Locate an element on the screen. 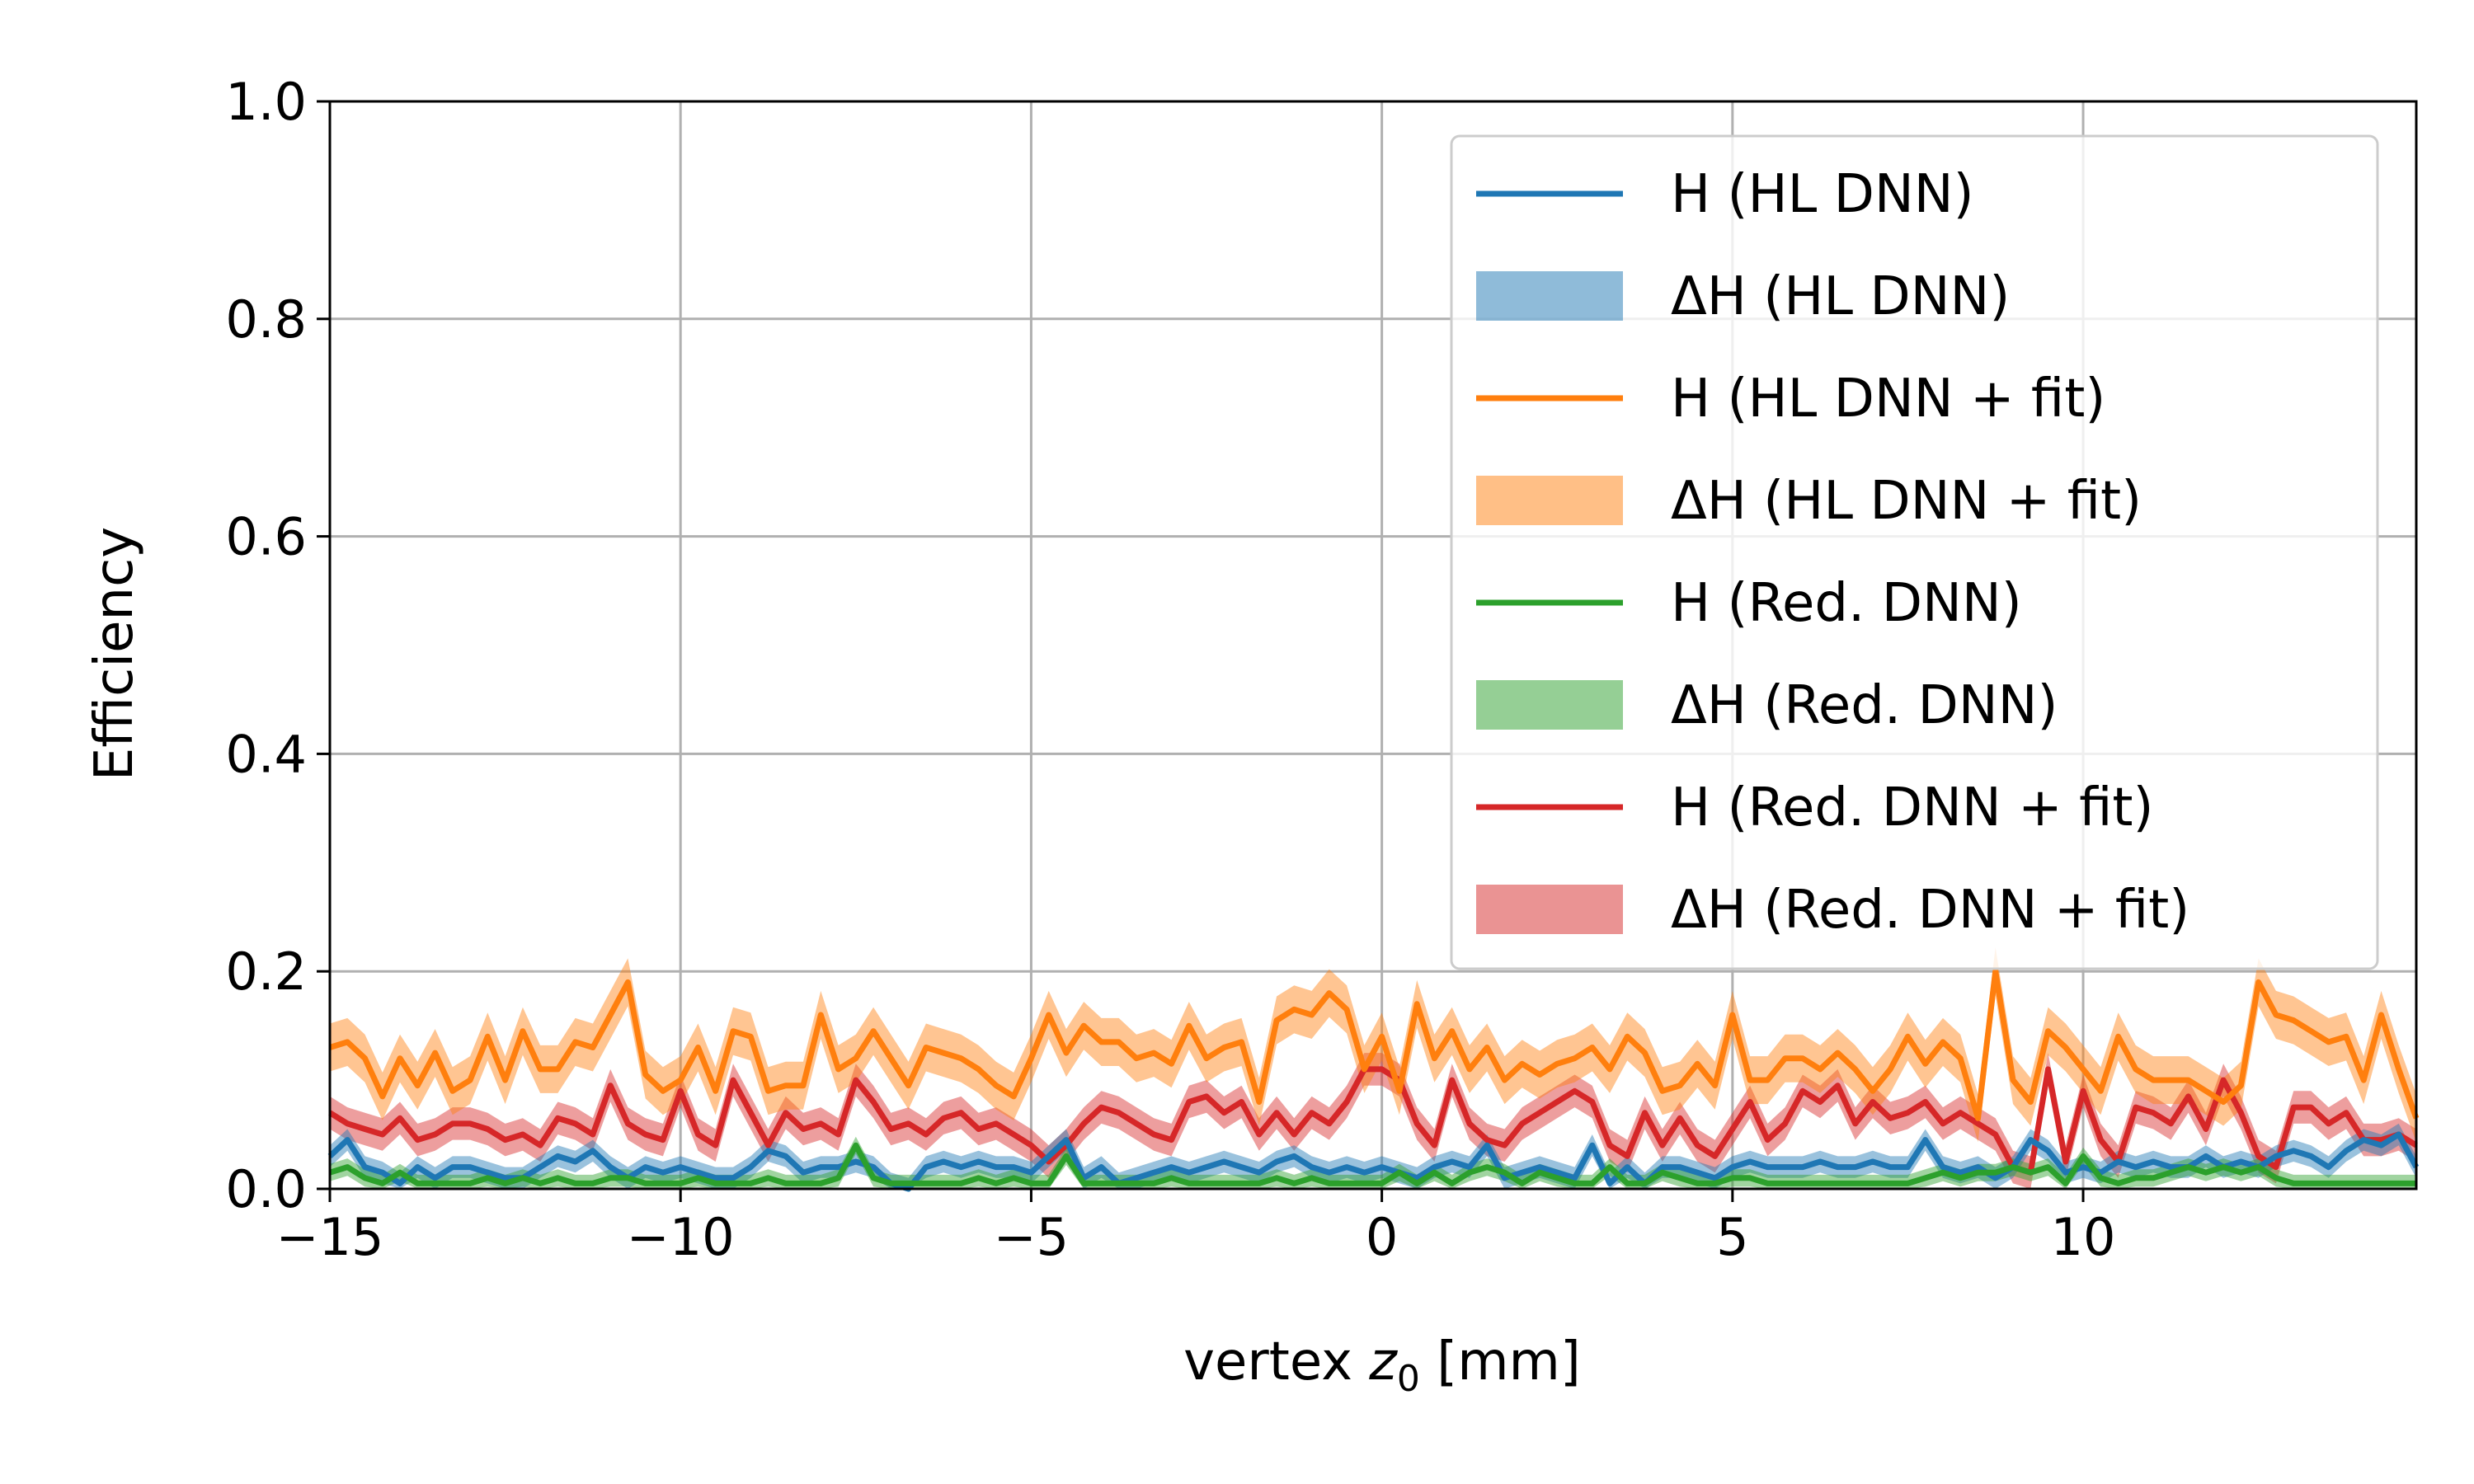 The height and width of the screenshot is (1484, 2474). x-axis-label: vertex z0 [mm] is located at coordinates (1382, 1365).